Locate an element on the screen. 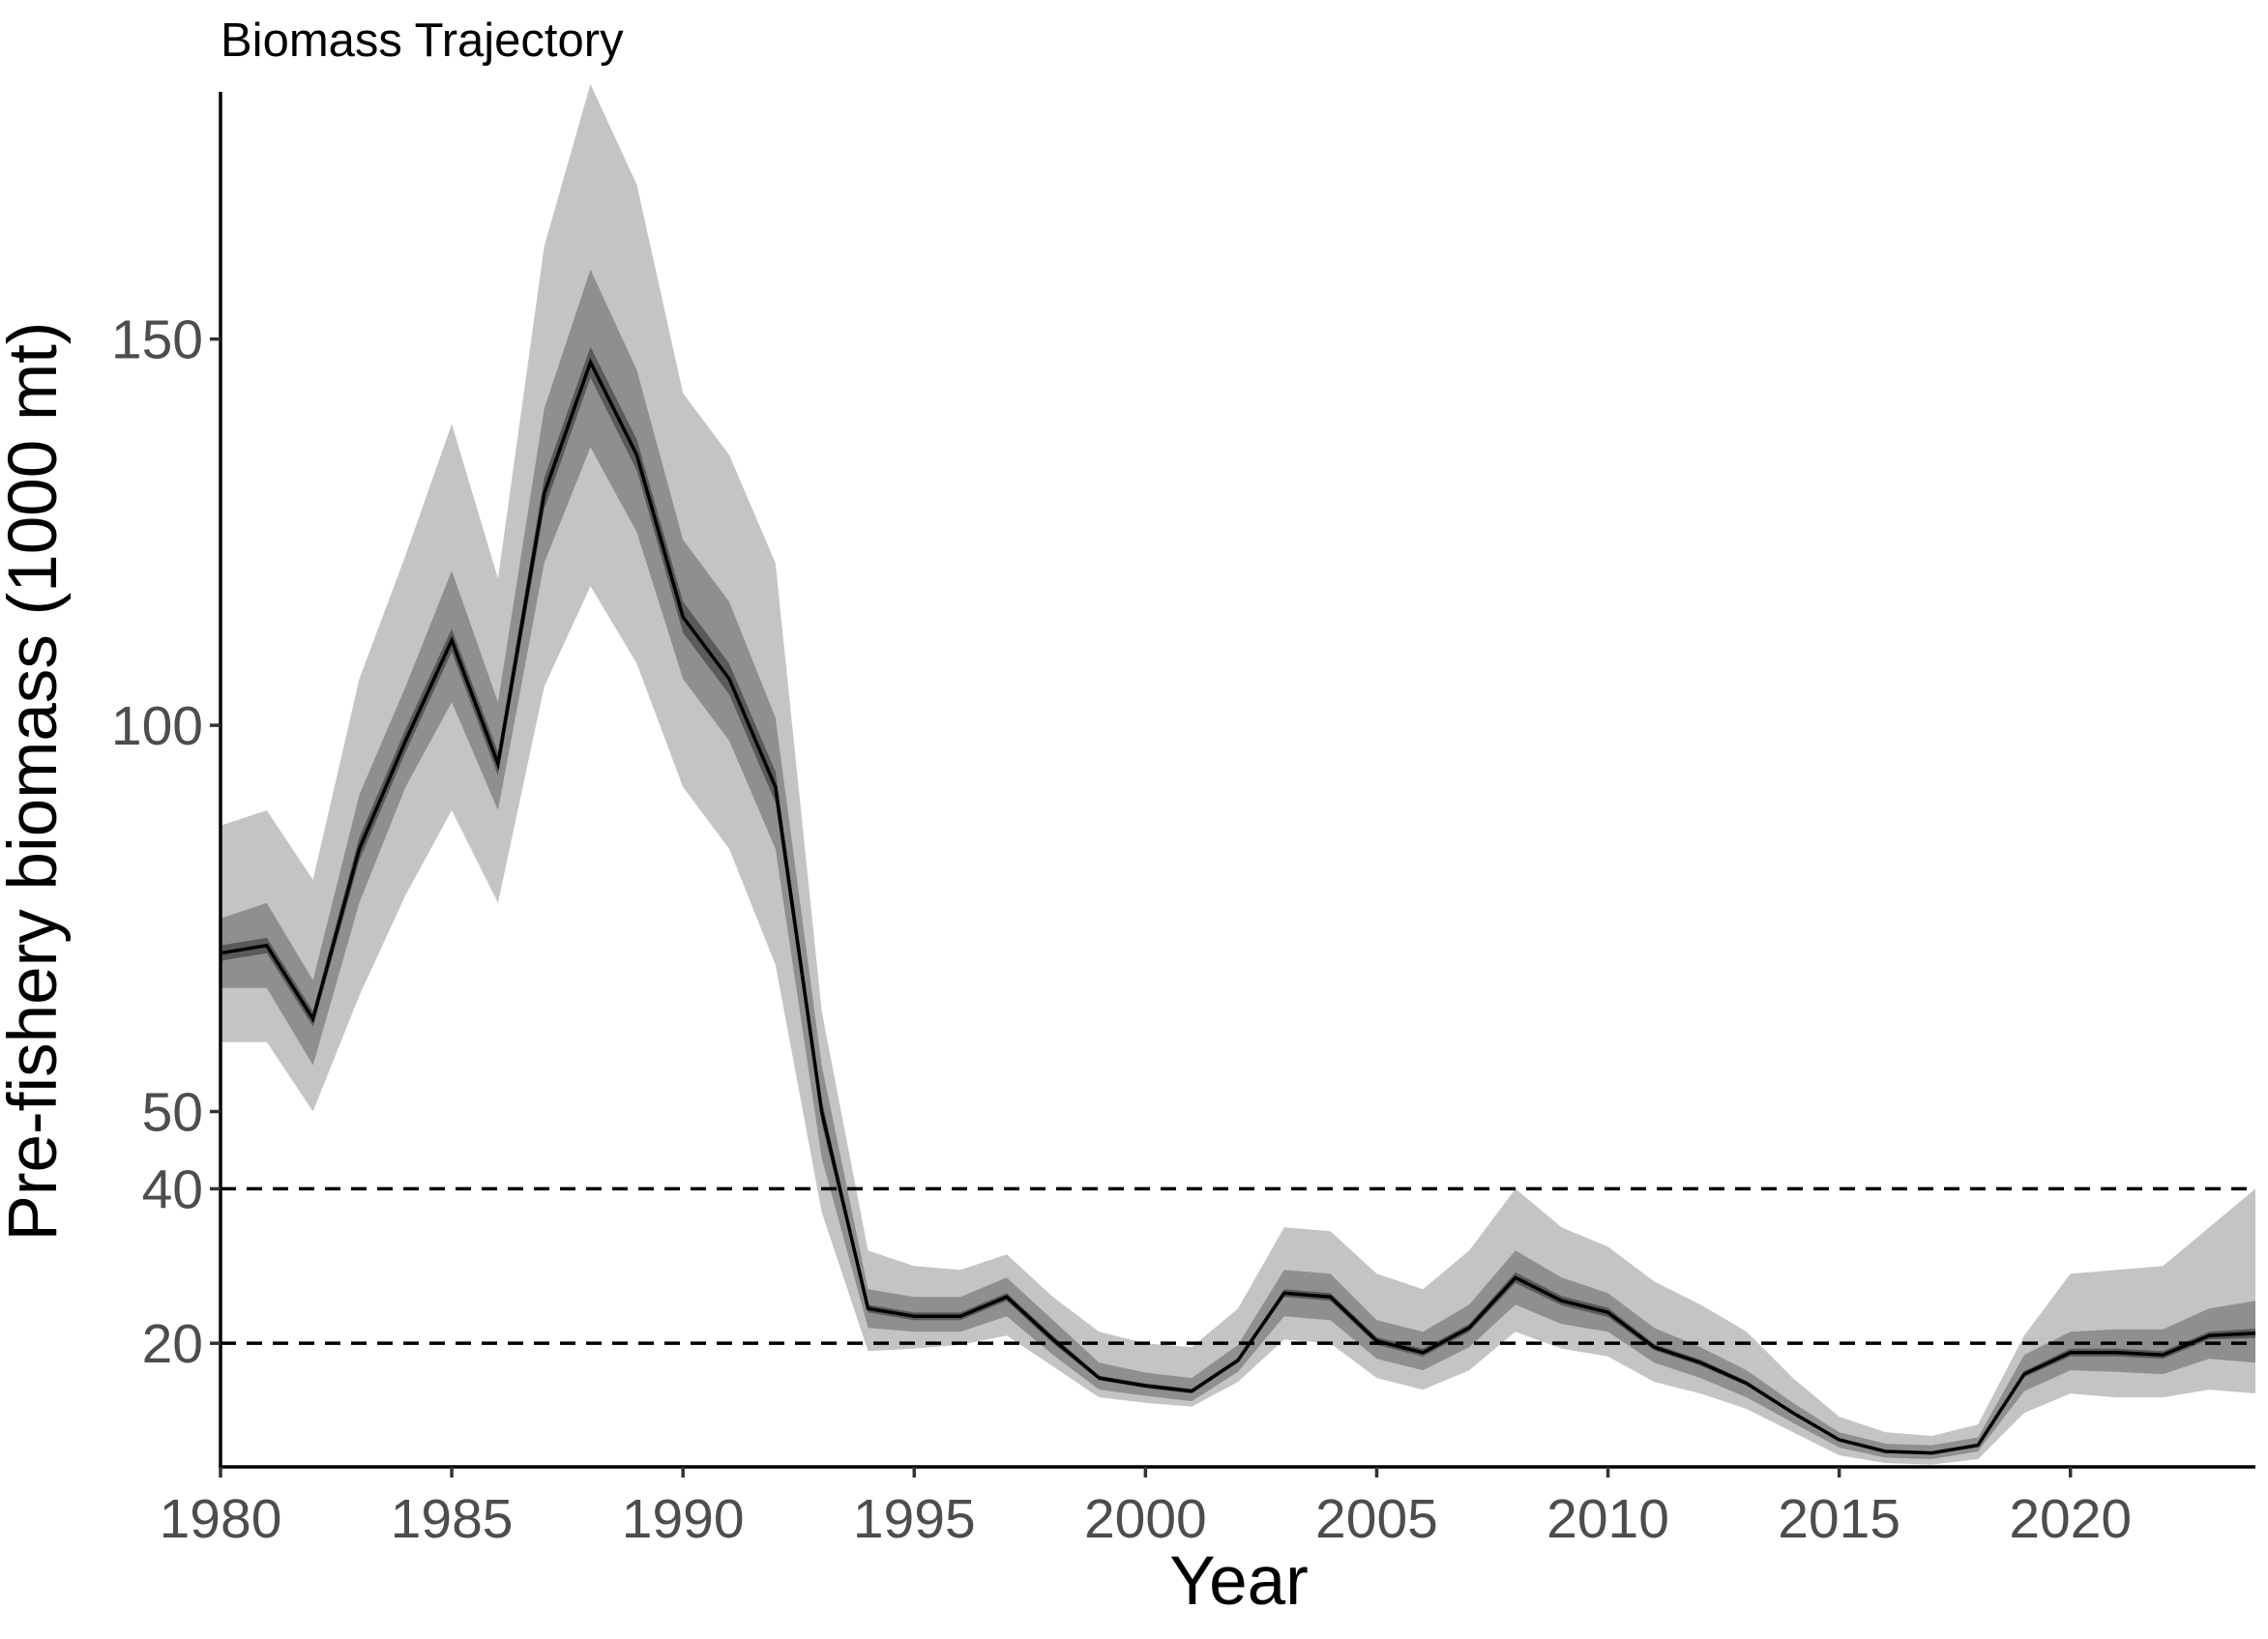 The width and height of the screenshot is (2268, 1639). x-axis-title: Year is located at coordinates (1238, 1582).